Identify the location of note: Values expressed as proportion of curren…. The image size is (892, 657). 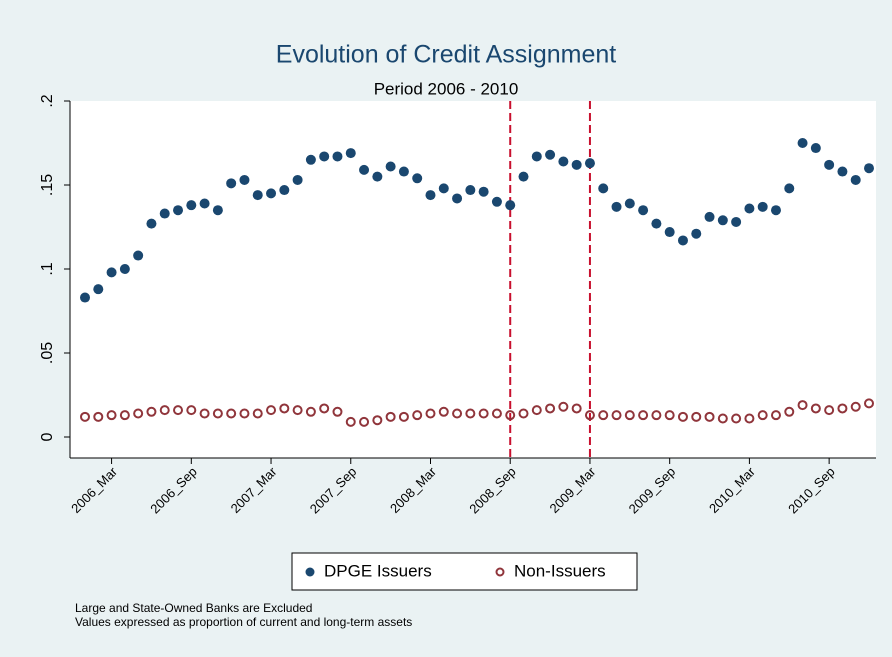
(243, 622).